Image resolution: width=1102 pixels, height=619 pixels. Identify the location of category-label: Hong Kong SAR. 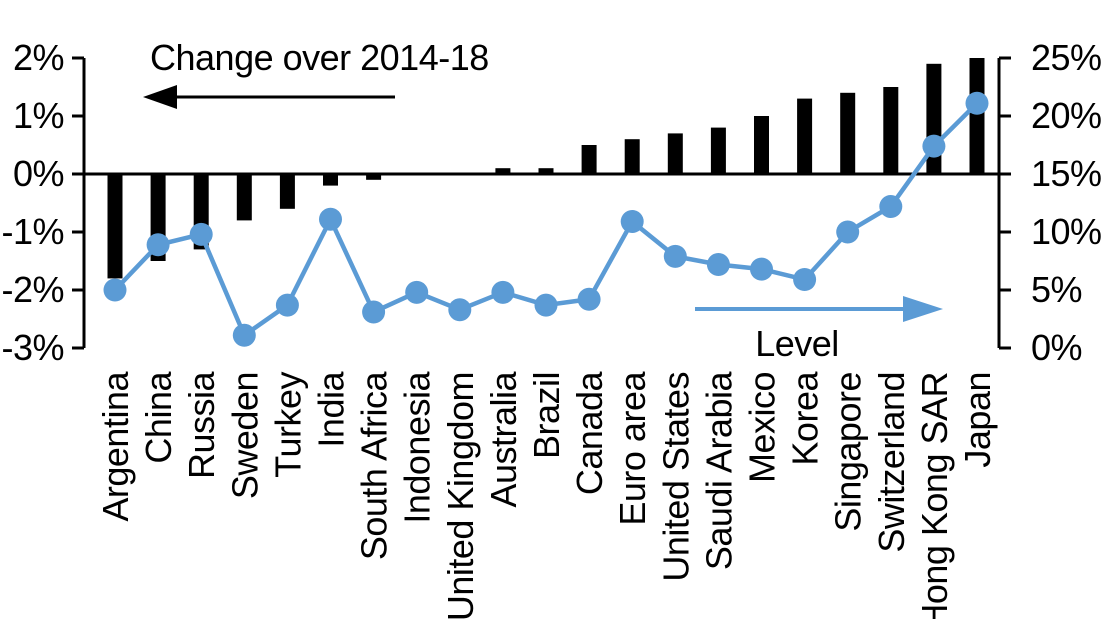
(934, 495).